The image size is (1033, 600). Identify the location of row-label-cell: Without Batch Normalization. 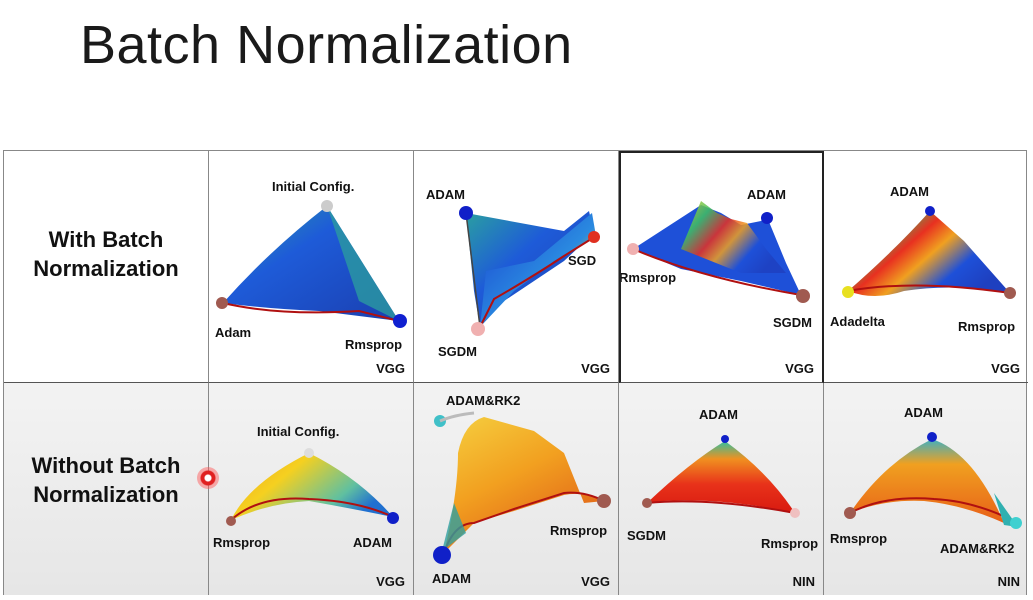
(106, 489).